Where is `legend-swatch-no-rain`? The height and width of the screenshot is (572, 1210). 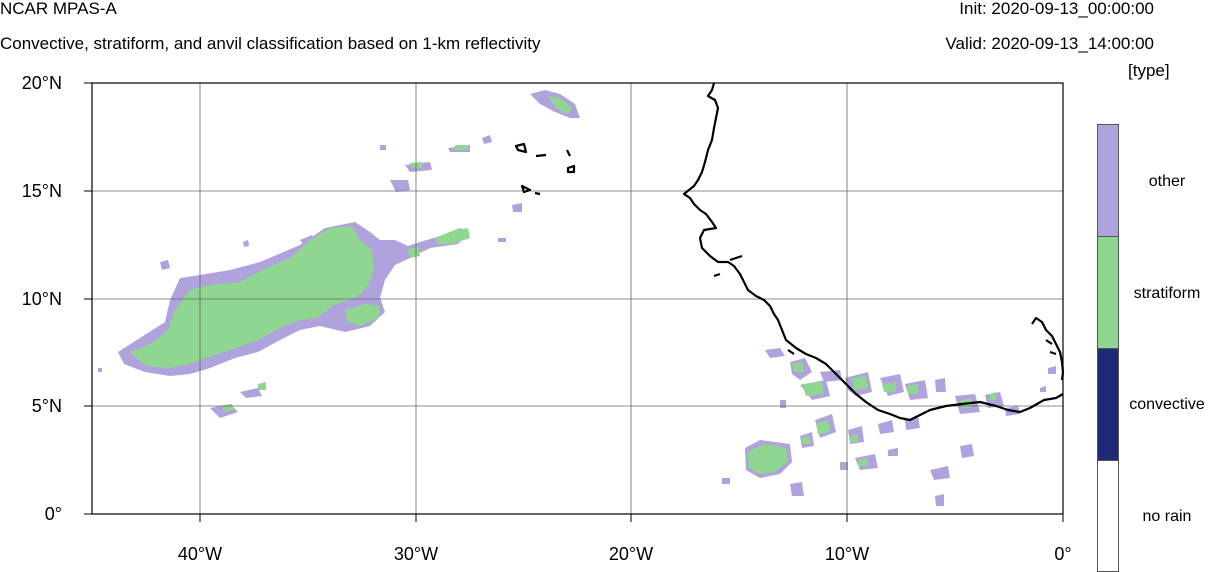
legend-swatch-no-rain is located at coordinates (1108, 516).